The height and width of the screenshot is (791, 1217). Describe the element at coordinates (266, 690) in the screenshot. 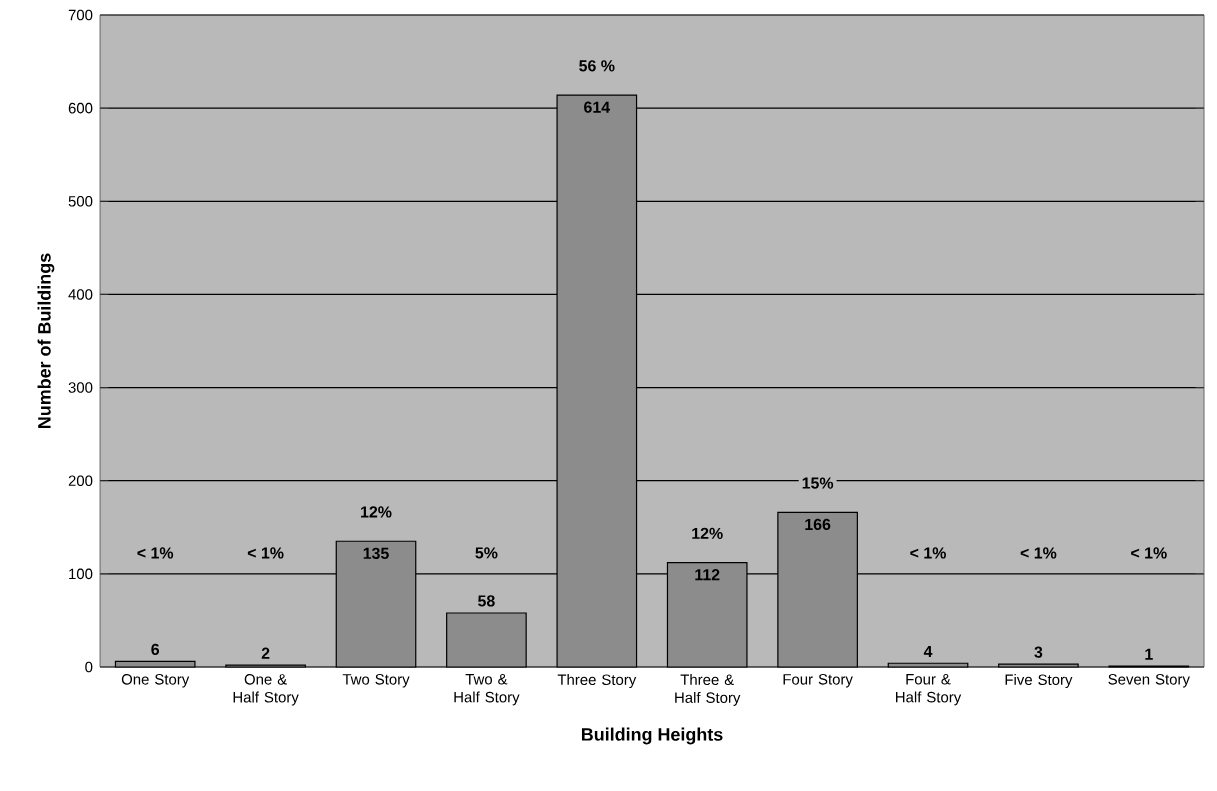

I see `x-tick-label: One & Half Story` at that location.